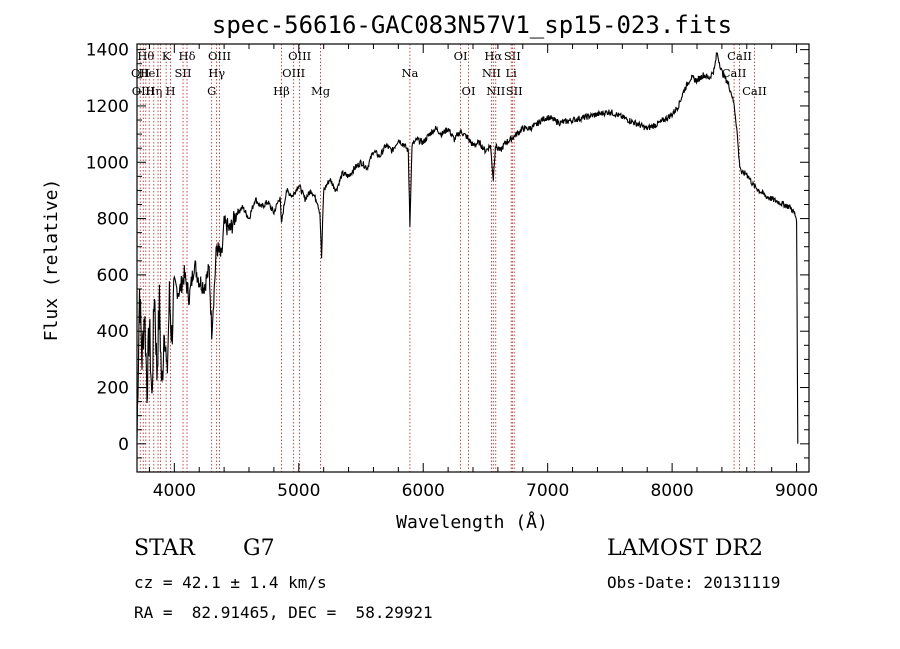  What do you see at coordinates (187, 56) in the screenshot?
I see `marker-label-10: Hδ` at bounding box center [187, 56].